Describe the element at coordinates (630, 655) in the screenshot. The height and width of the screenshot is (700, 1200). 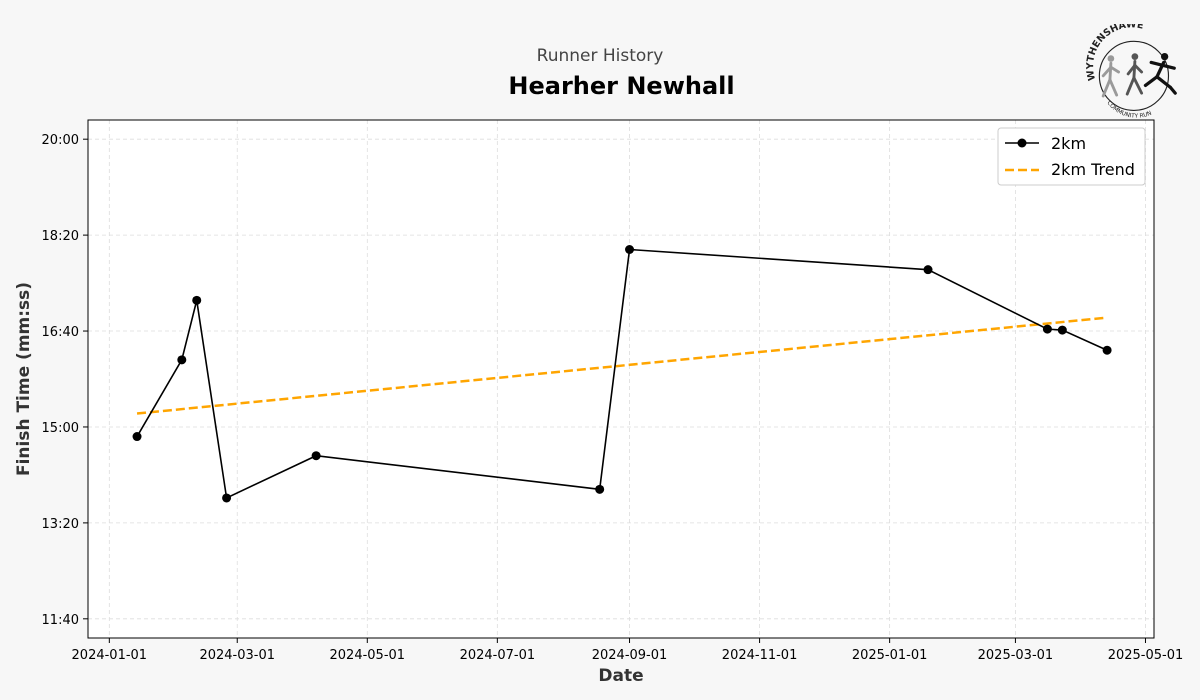
I see `x-tick-label: 2024-09-01` at that location.